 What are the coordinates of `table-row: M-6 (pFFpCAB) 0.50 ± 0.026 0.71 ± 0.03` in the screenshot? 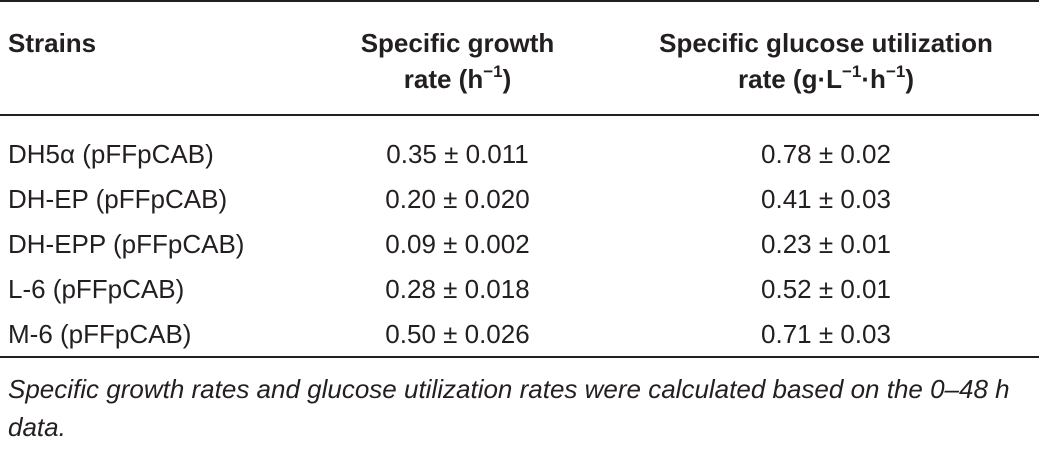 It's located at (519, 334).